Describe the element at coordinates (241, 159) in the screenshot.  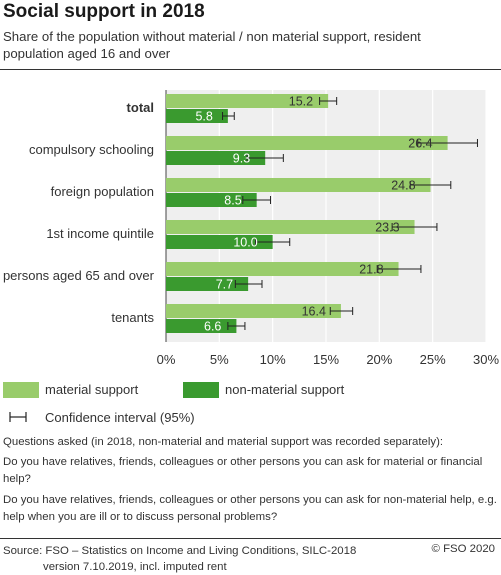
I see `data-label: 9.3` at that location.